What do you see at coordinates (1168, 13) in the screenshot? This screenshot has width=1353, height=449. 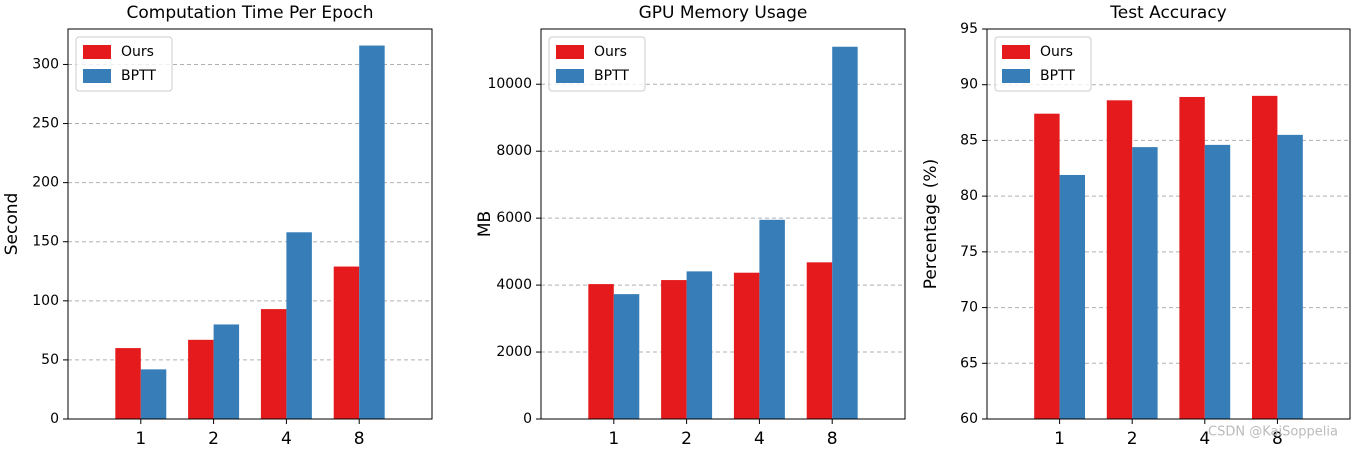 I see `chart-title: Test Accuracy` at bounding box center [1168, 13].